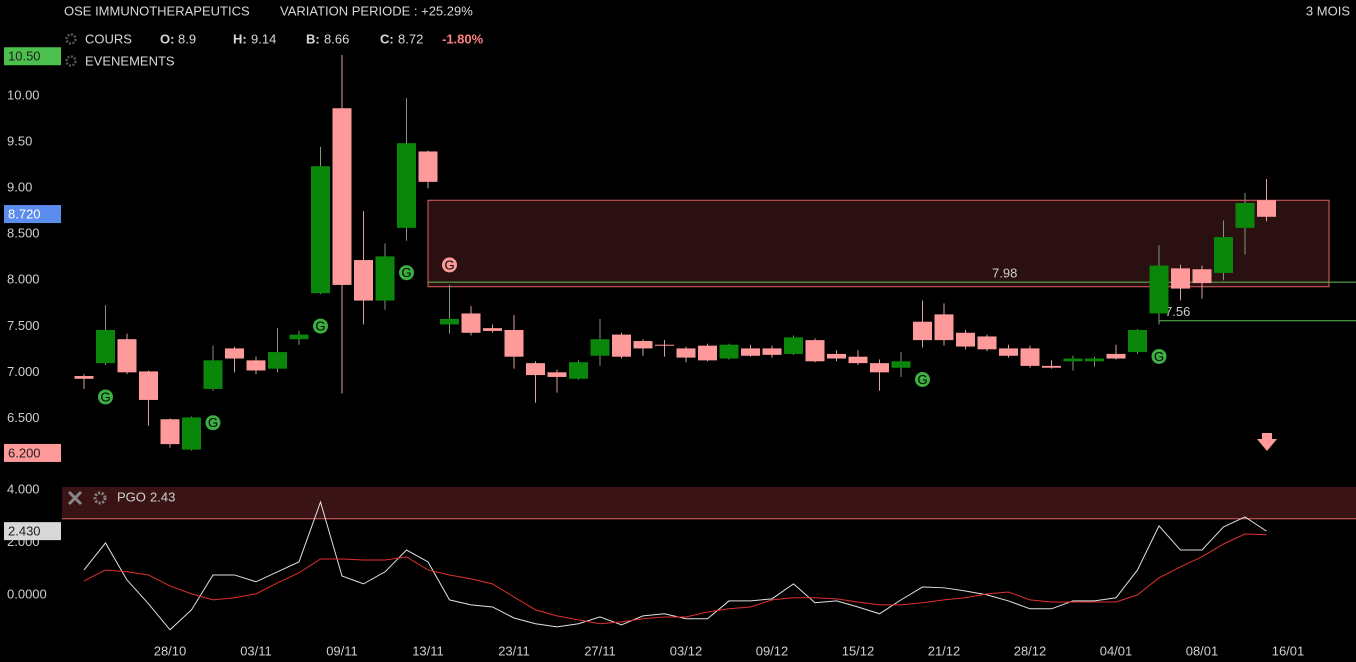 The height and width of the screenshot is (662, 1356). Describe the element at coordinates (463, 38) in the screenshot. I see `change: -1.80%` at that location.